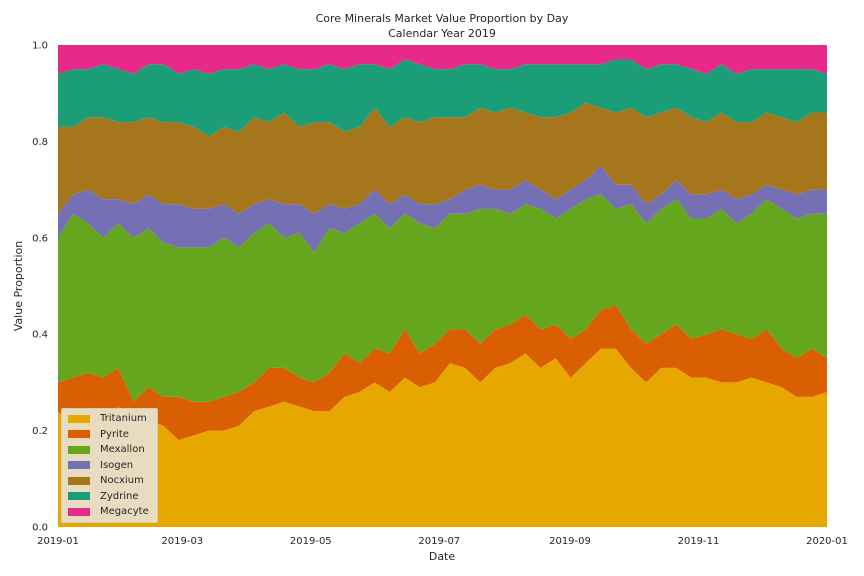 The height and width of the screenshot is (576, 864). What do you see at coordinates (114, 434) in the screenshot?
I see `legend-label: Pyrite` at bounding box center [114, 434].